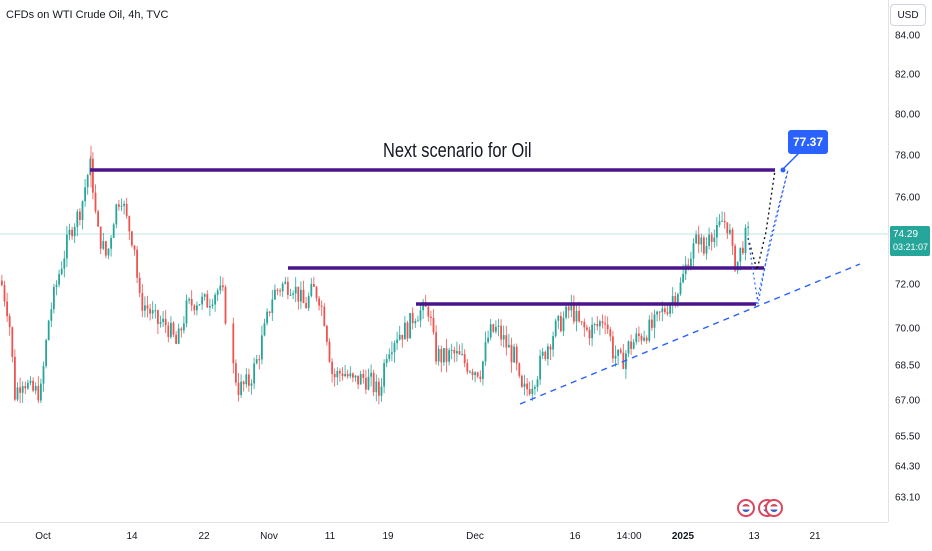 The height and width of the screenshot is (551, 932). Describe the element at coordinates (754, 536) in the screenshot. I see `x-tick-label: 13` at that location.